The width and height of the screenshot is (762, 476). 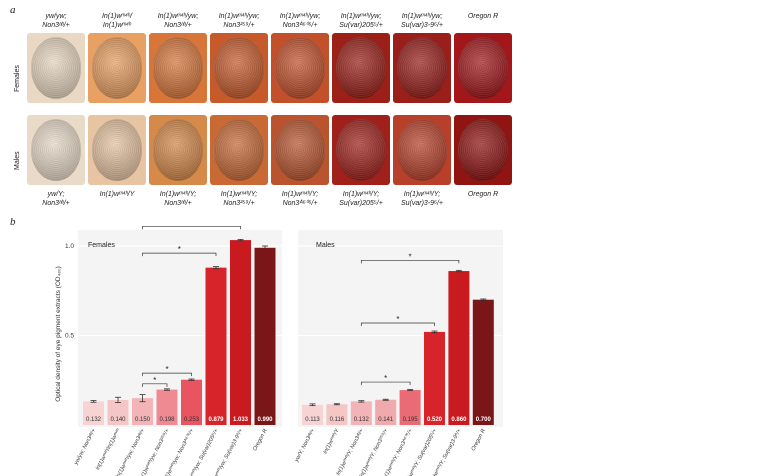 I want to click on y-tick-label: 0.5, so click(x=69, y=336).